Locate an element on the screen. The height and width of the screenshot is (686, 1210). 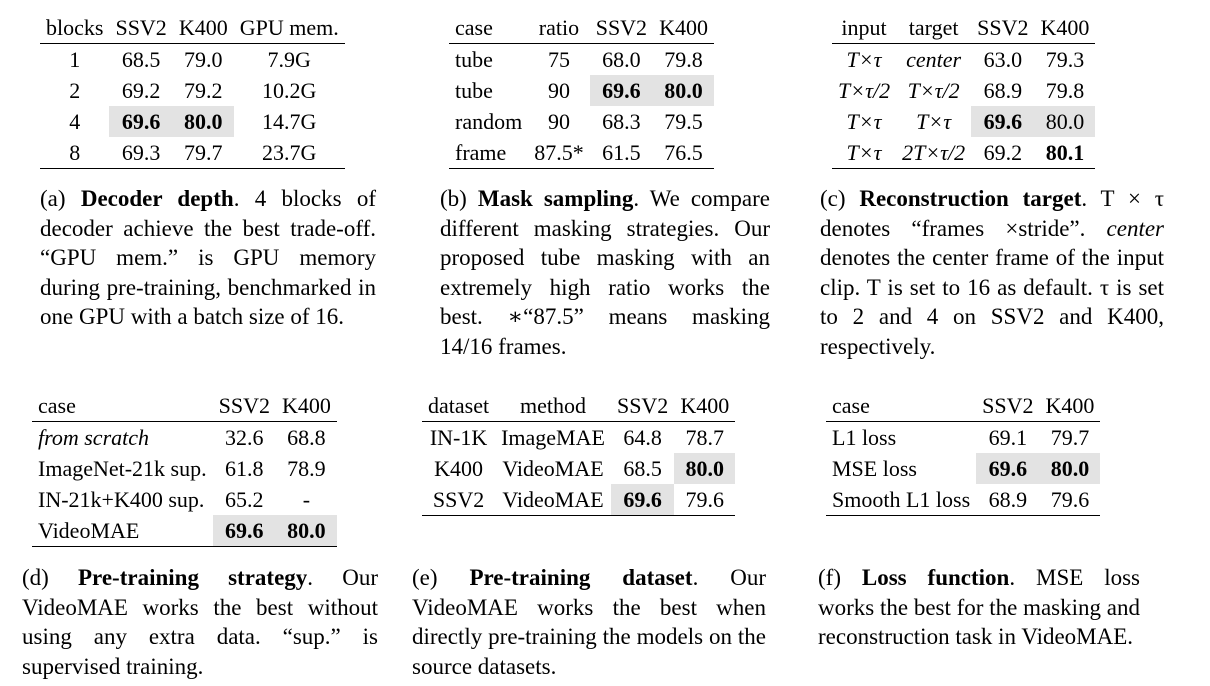
col-header: method is located at coordinates (553, 406).